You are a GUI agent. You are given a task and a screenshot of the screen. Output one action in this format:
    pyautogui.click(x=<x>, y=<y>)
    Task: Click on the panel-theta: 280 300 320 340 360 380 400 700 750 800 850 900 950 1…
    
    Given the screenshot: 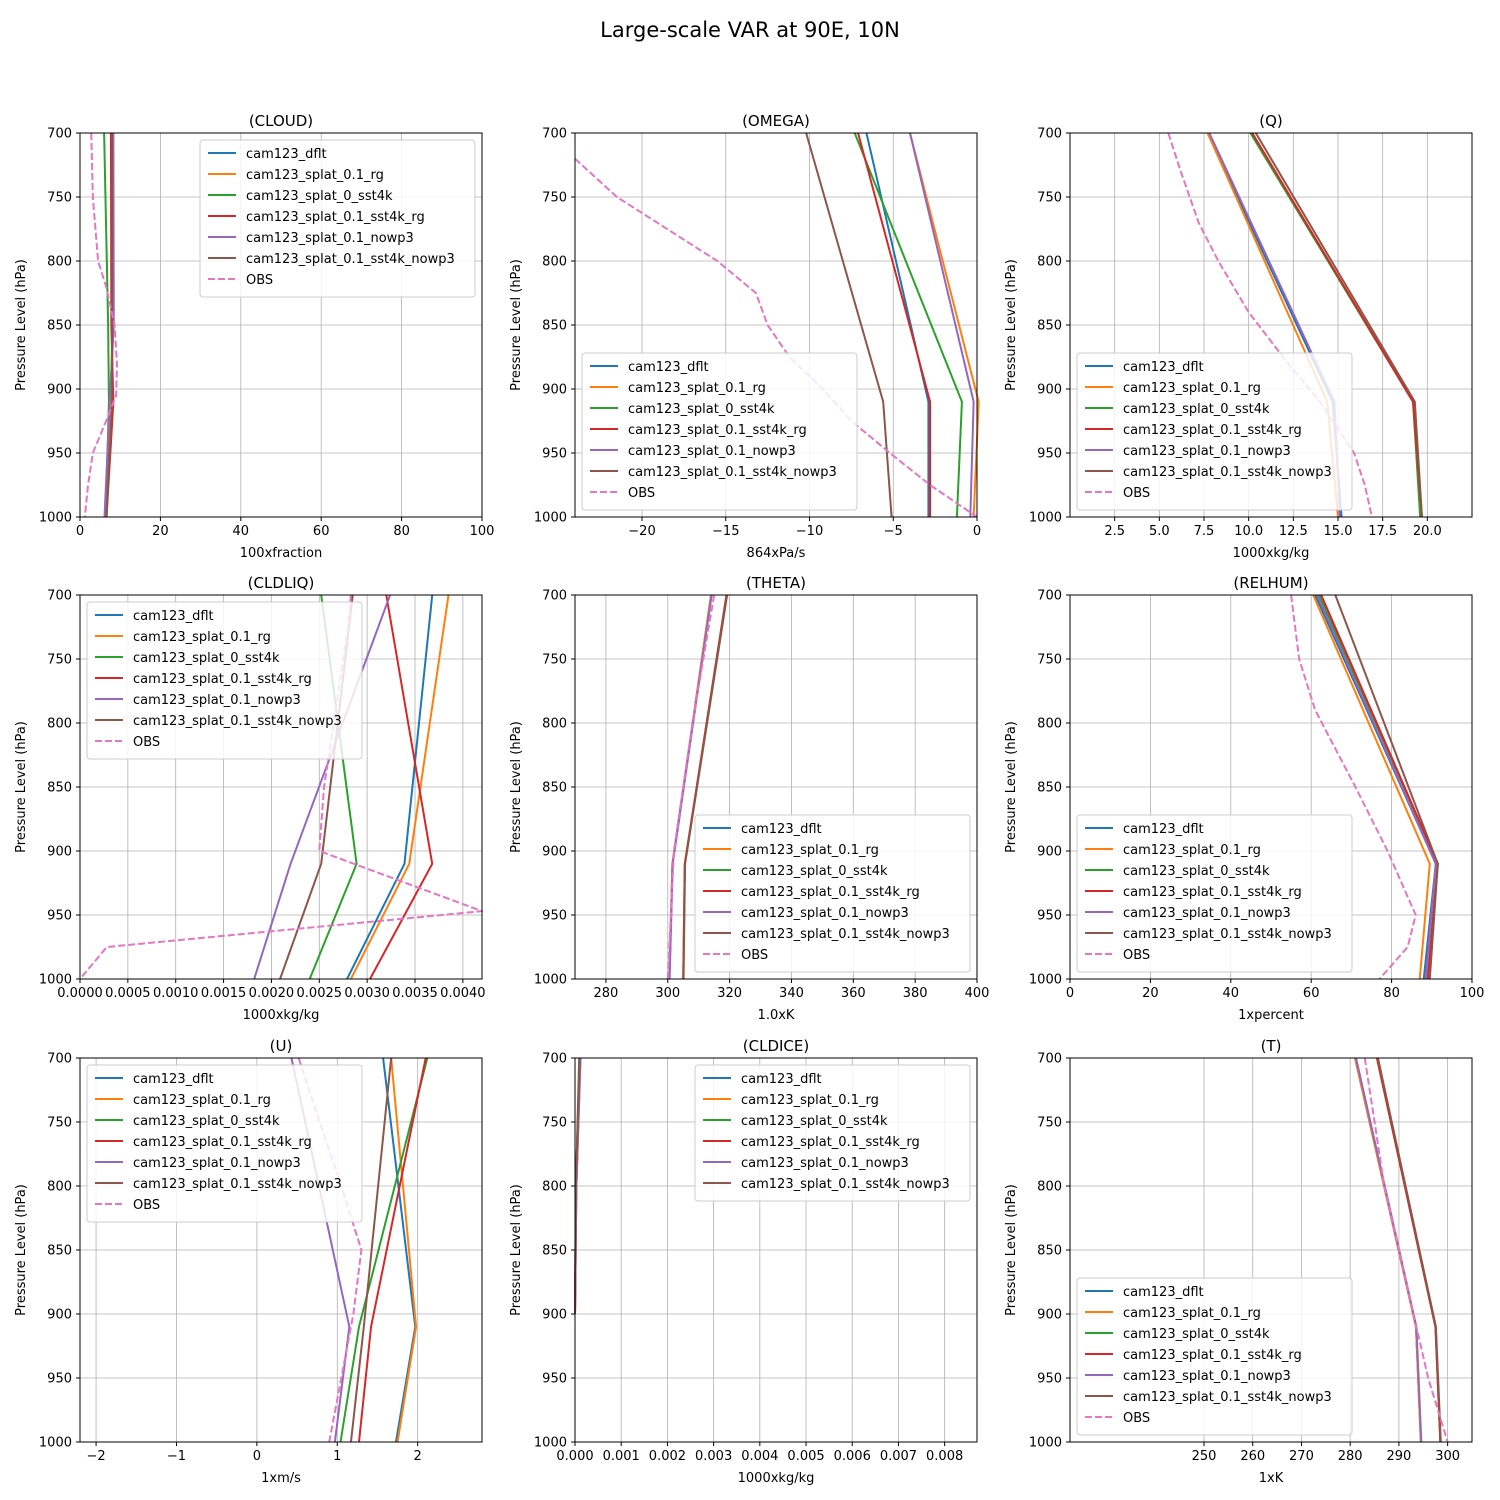 What is the action you would take?
    pyautogui.click(x=749, y=798)
    